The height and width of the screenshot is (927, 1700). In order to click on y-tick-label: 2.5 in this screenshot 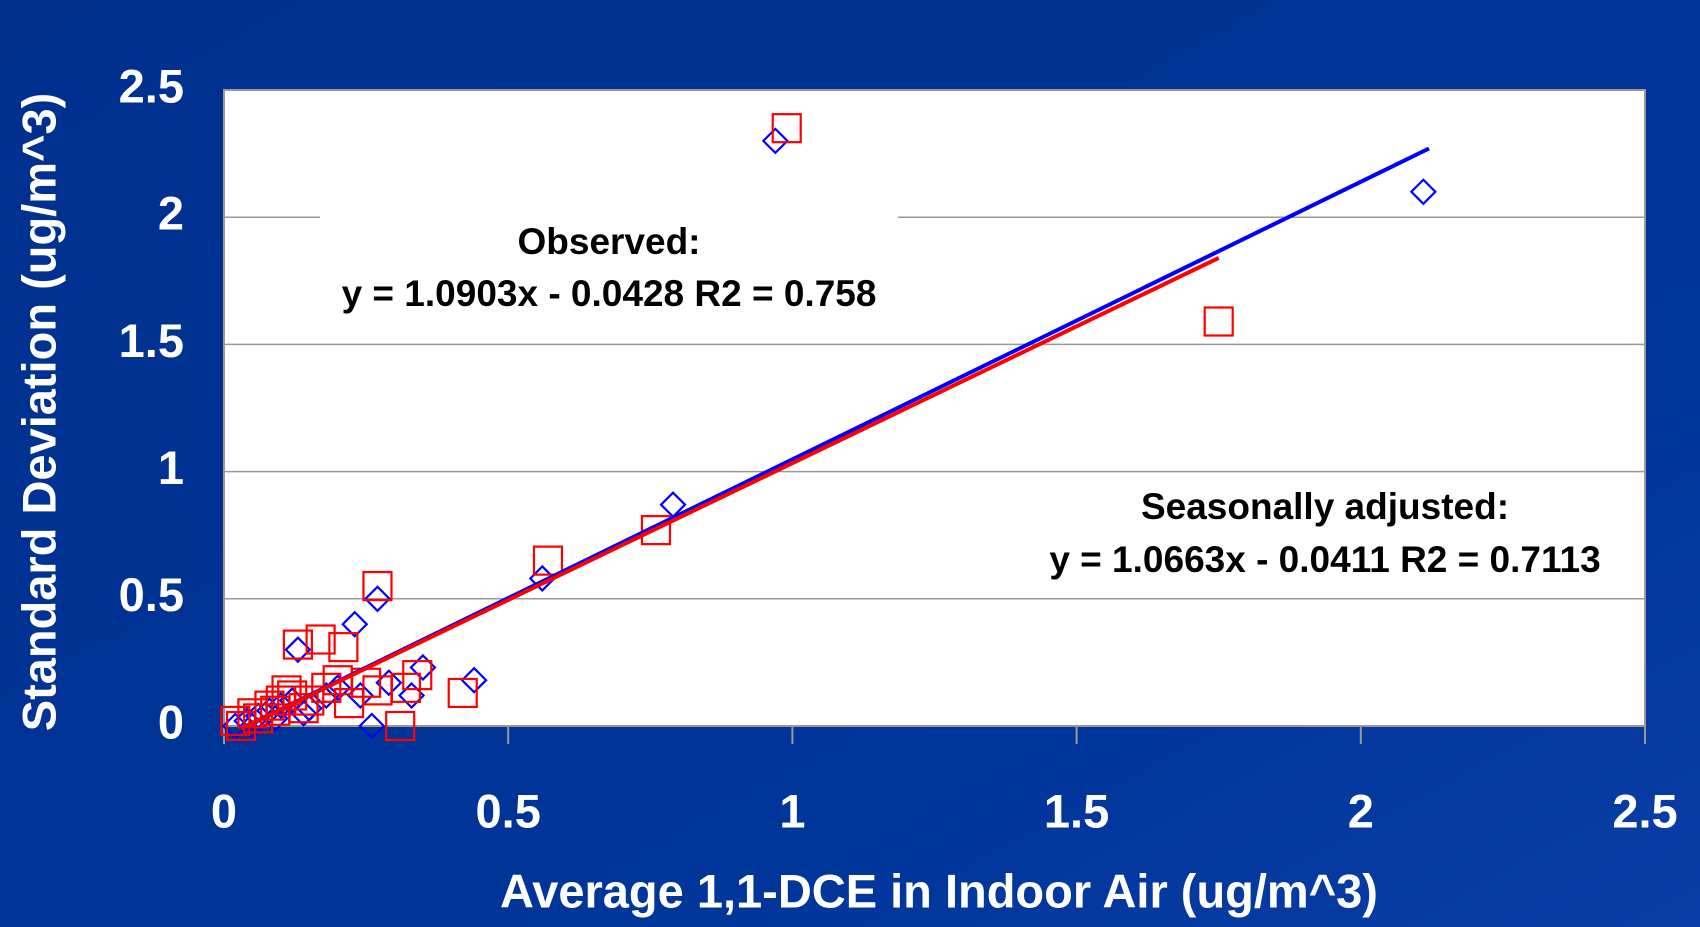, I will do `click(151, 85)`.